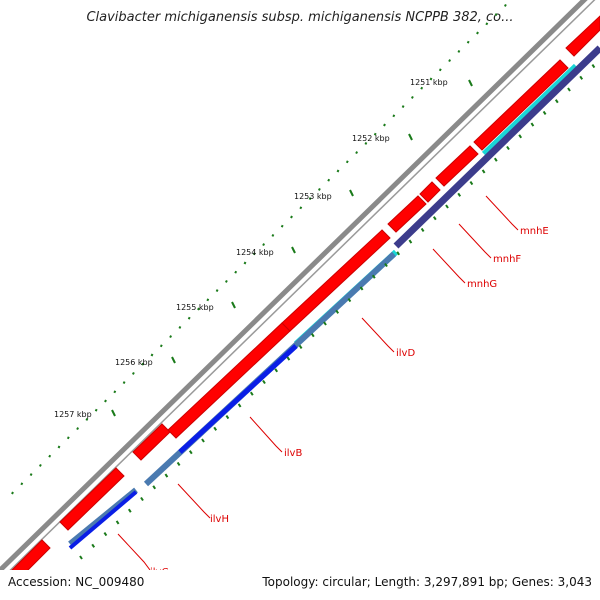  I want to click on tick-label: 1253 kbp, so click(313, 196).